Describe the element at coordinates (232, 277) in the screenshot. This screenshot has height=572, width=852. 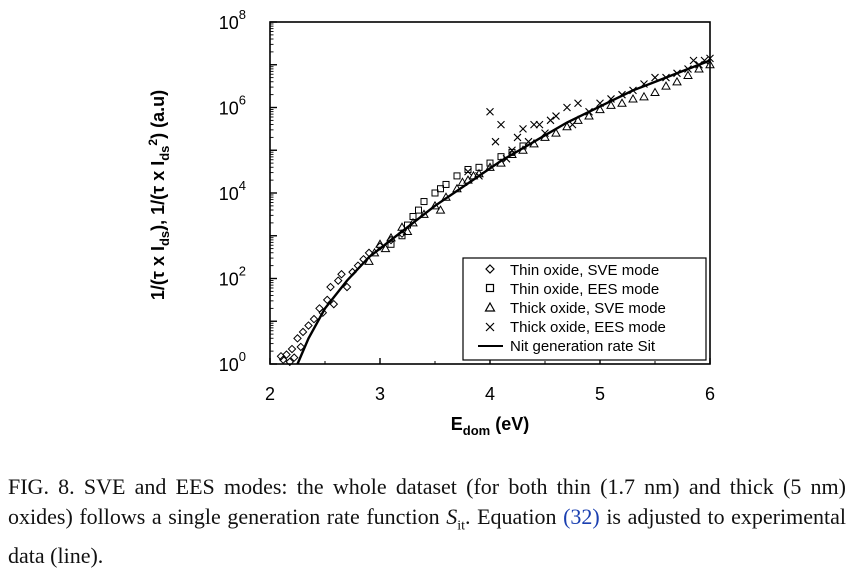
I see `y-tick-label: 10²` at that location.